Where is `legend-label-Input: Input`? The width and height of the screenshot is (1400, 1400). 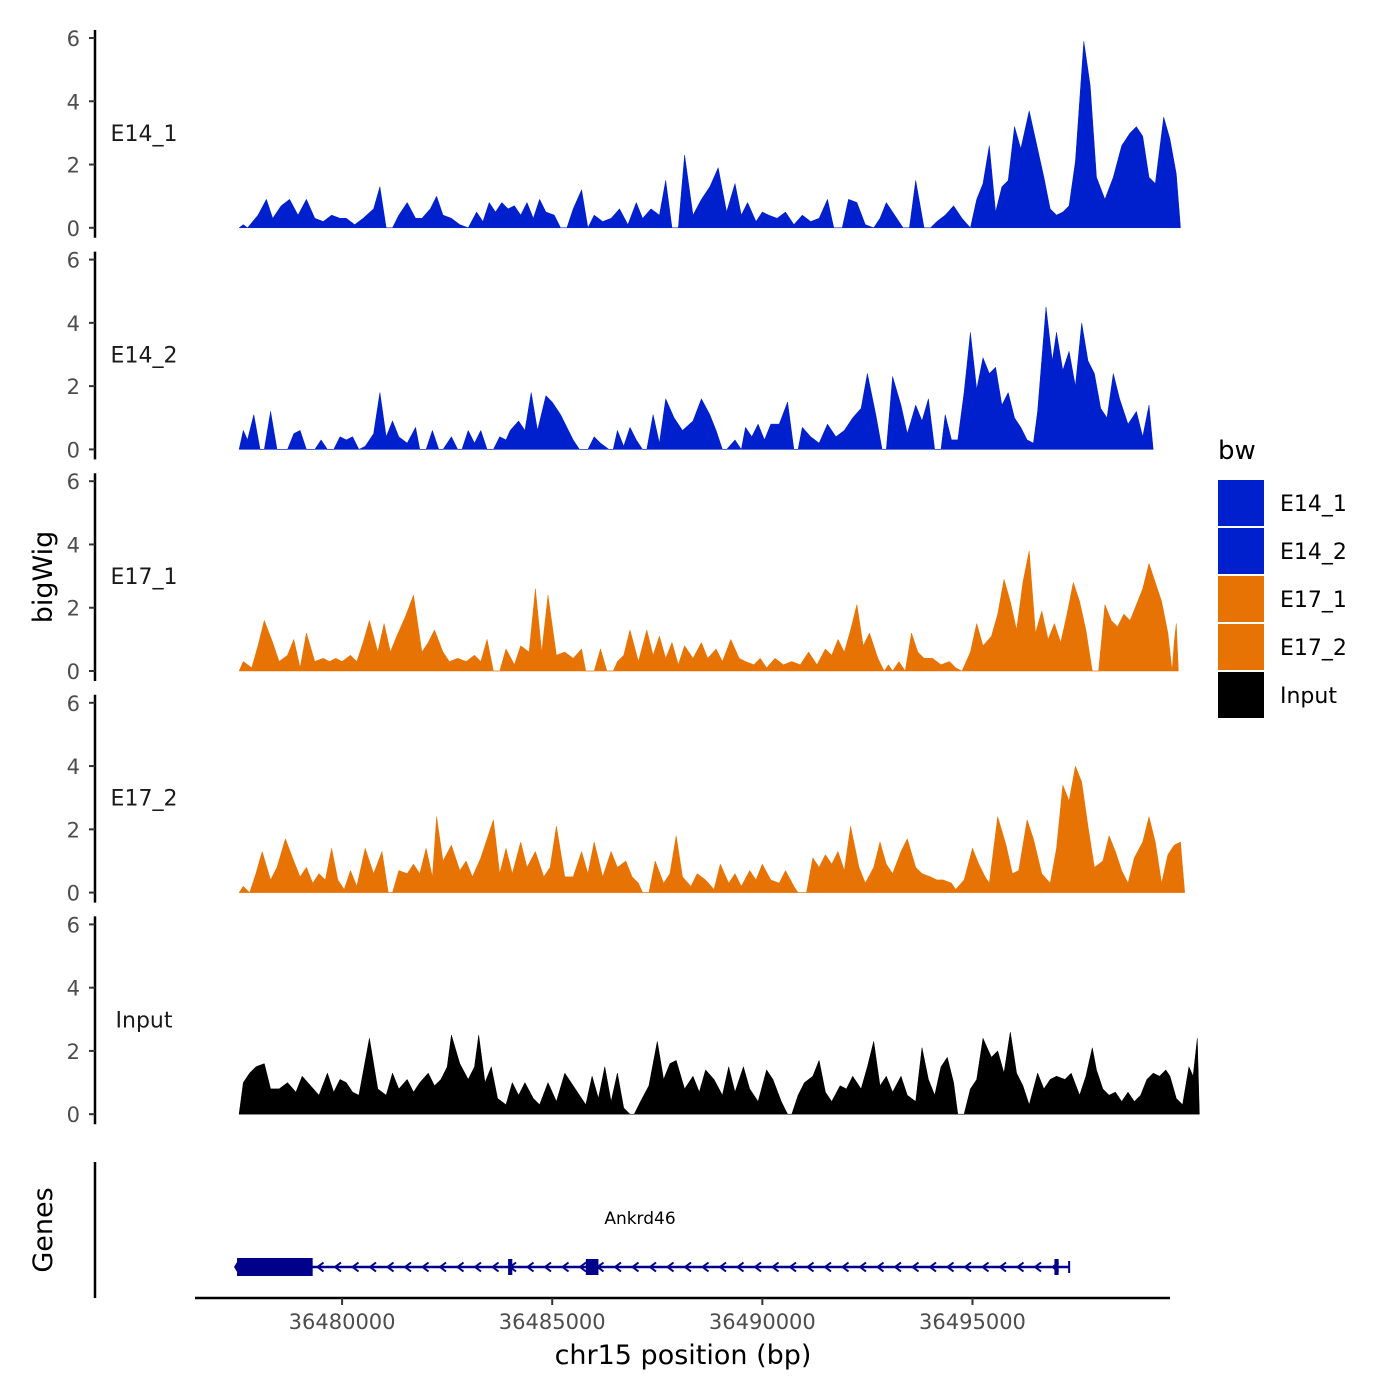 legend-label-Input: Input is located at coordinates (1308, 696).